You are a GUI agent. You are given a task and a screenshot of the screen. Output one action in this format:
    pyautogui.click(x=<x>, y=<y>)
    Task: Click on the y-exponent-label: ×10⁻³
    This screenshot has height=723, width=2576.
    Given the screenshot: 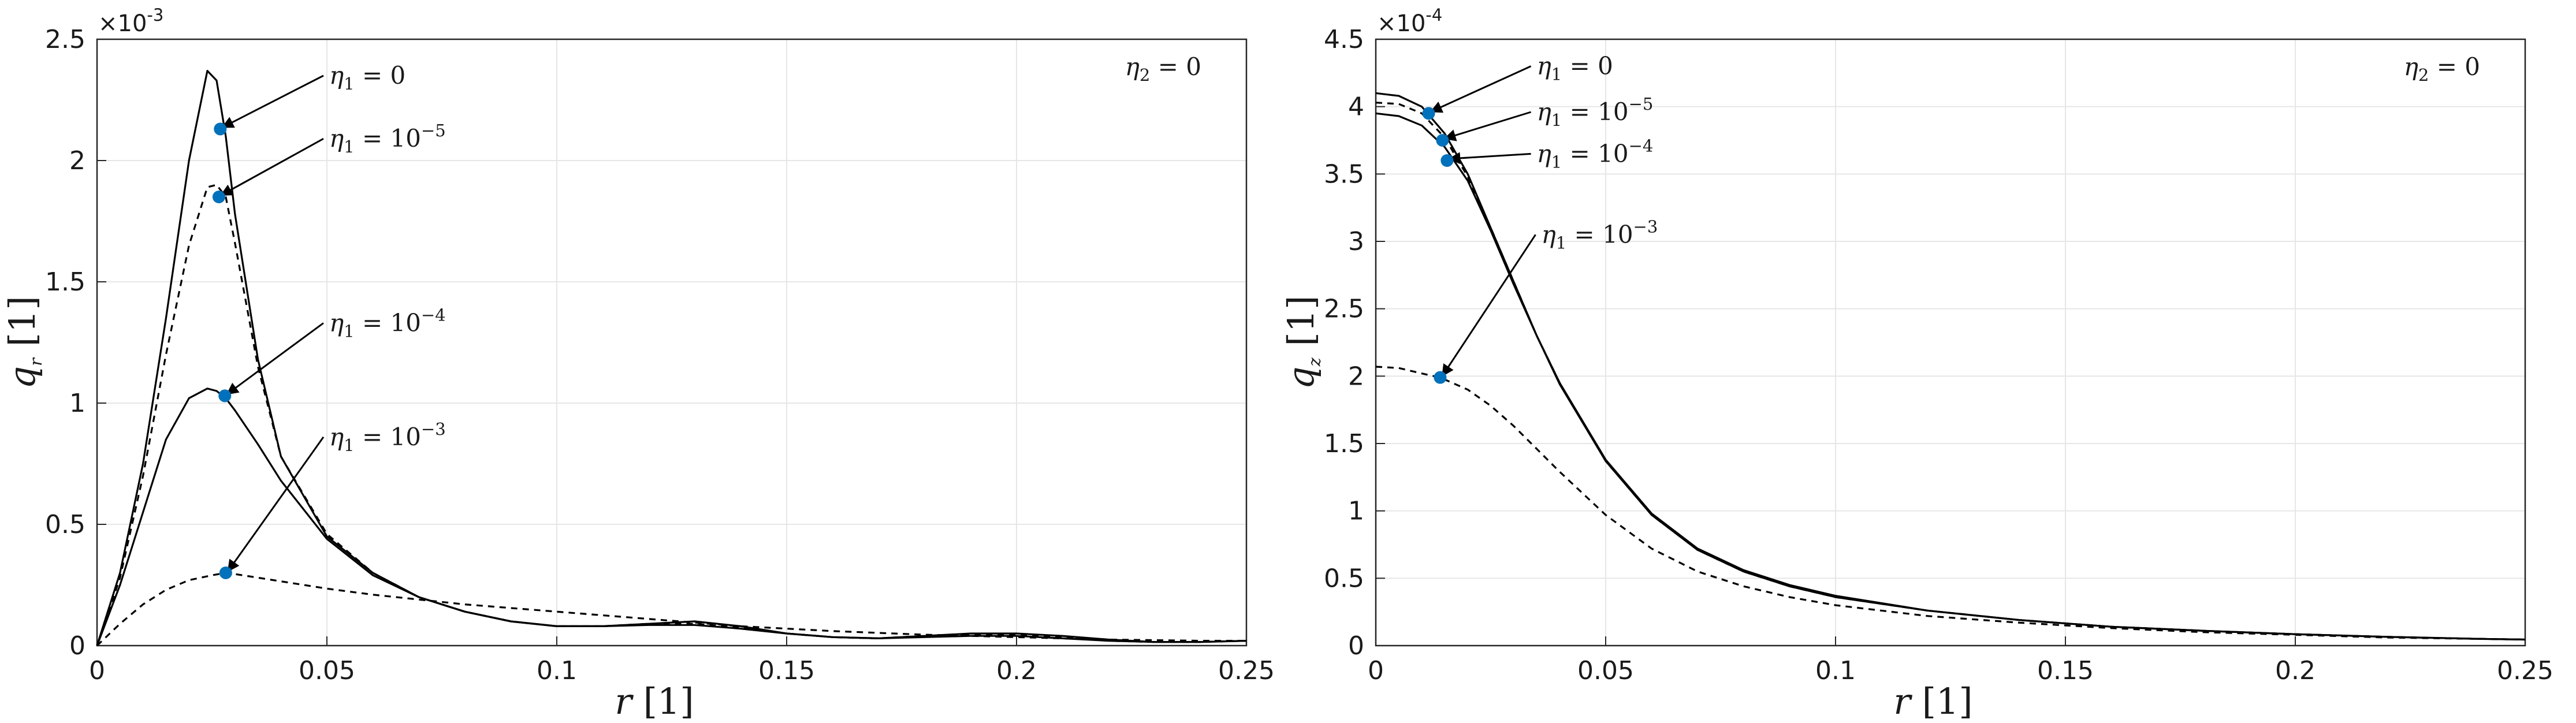 What is the action you would take?
    pyautogui.click(x=130, y=21)
    